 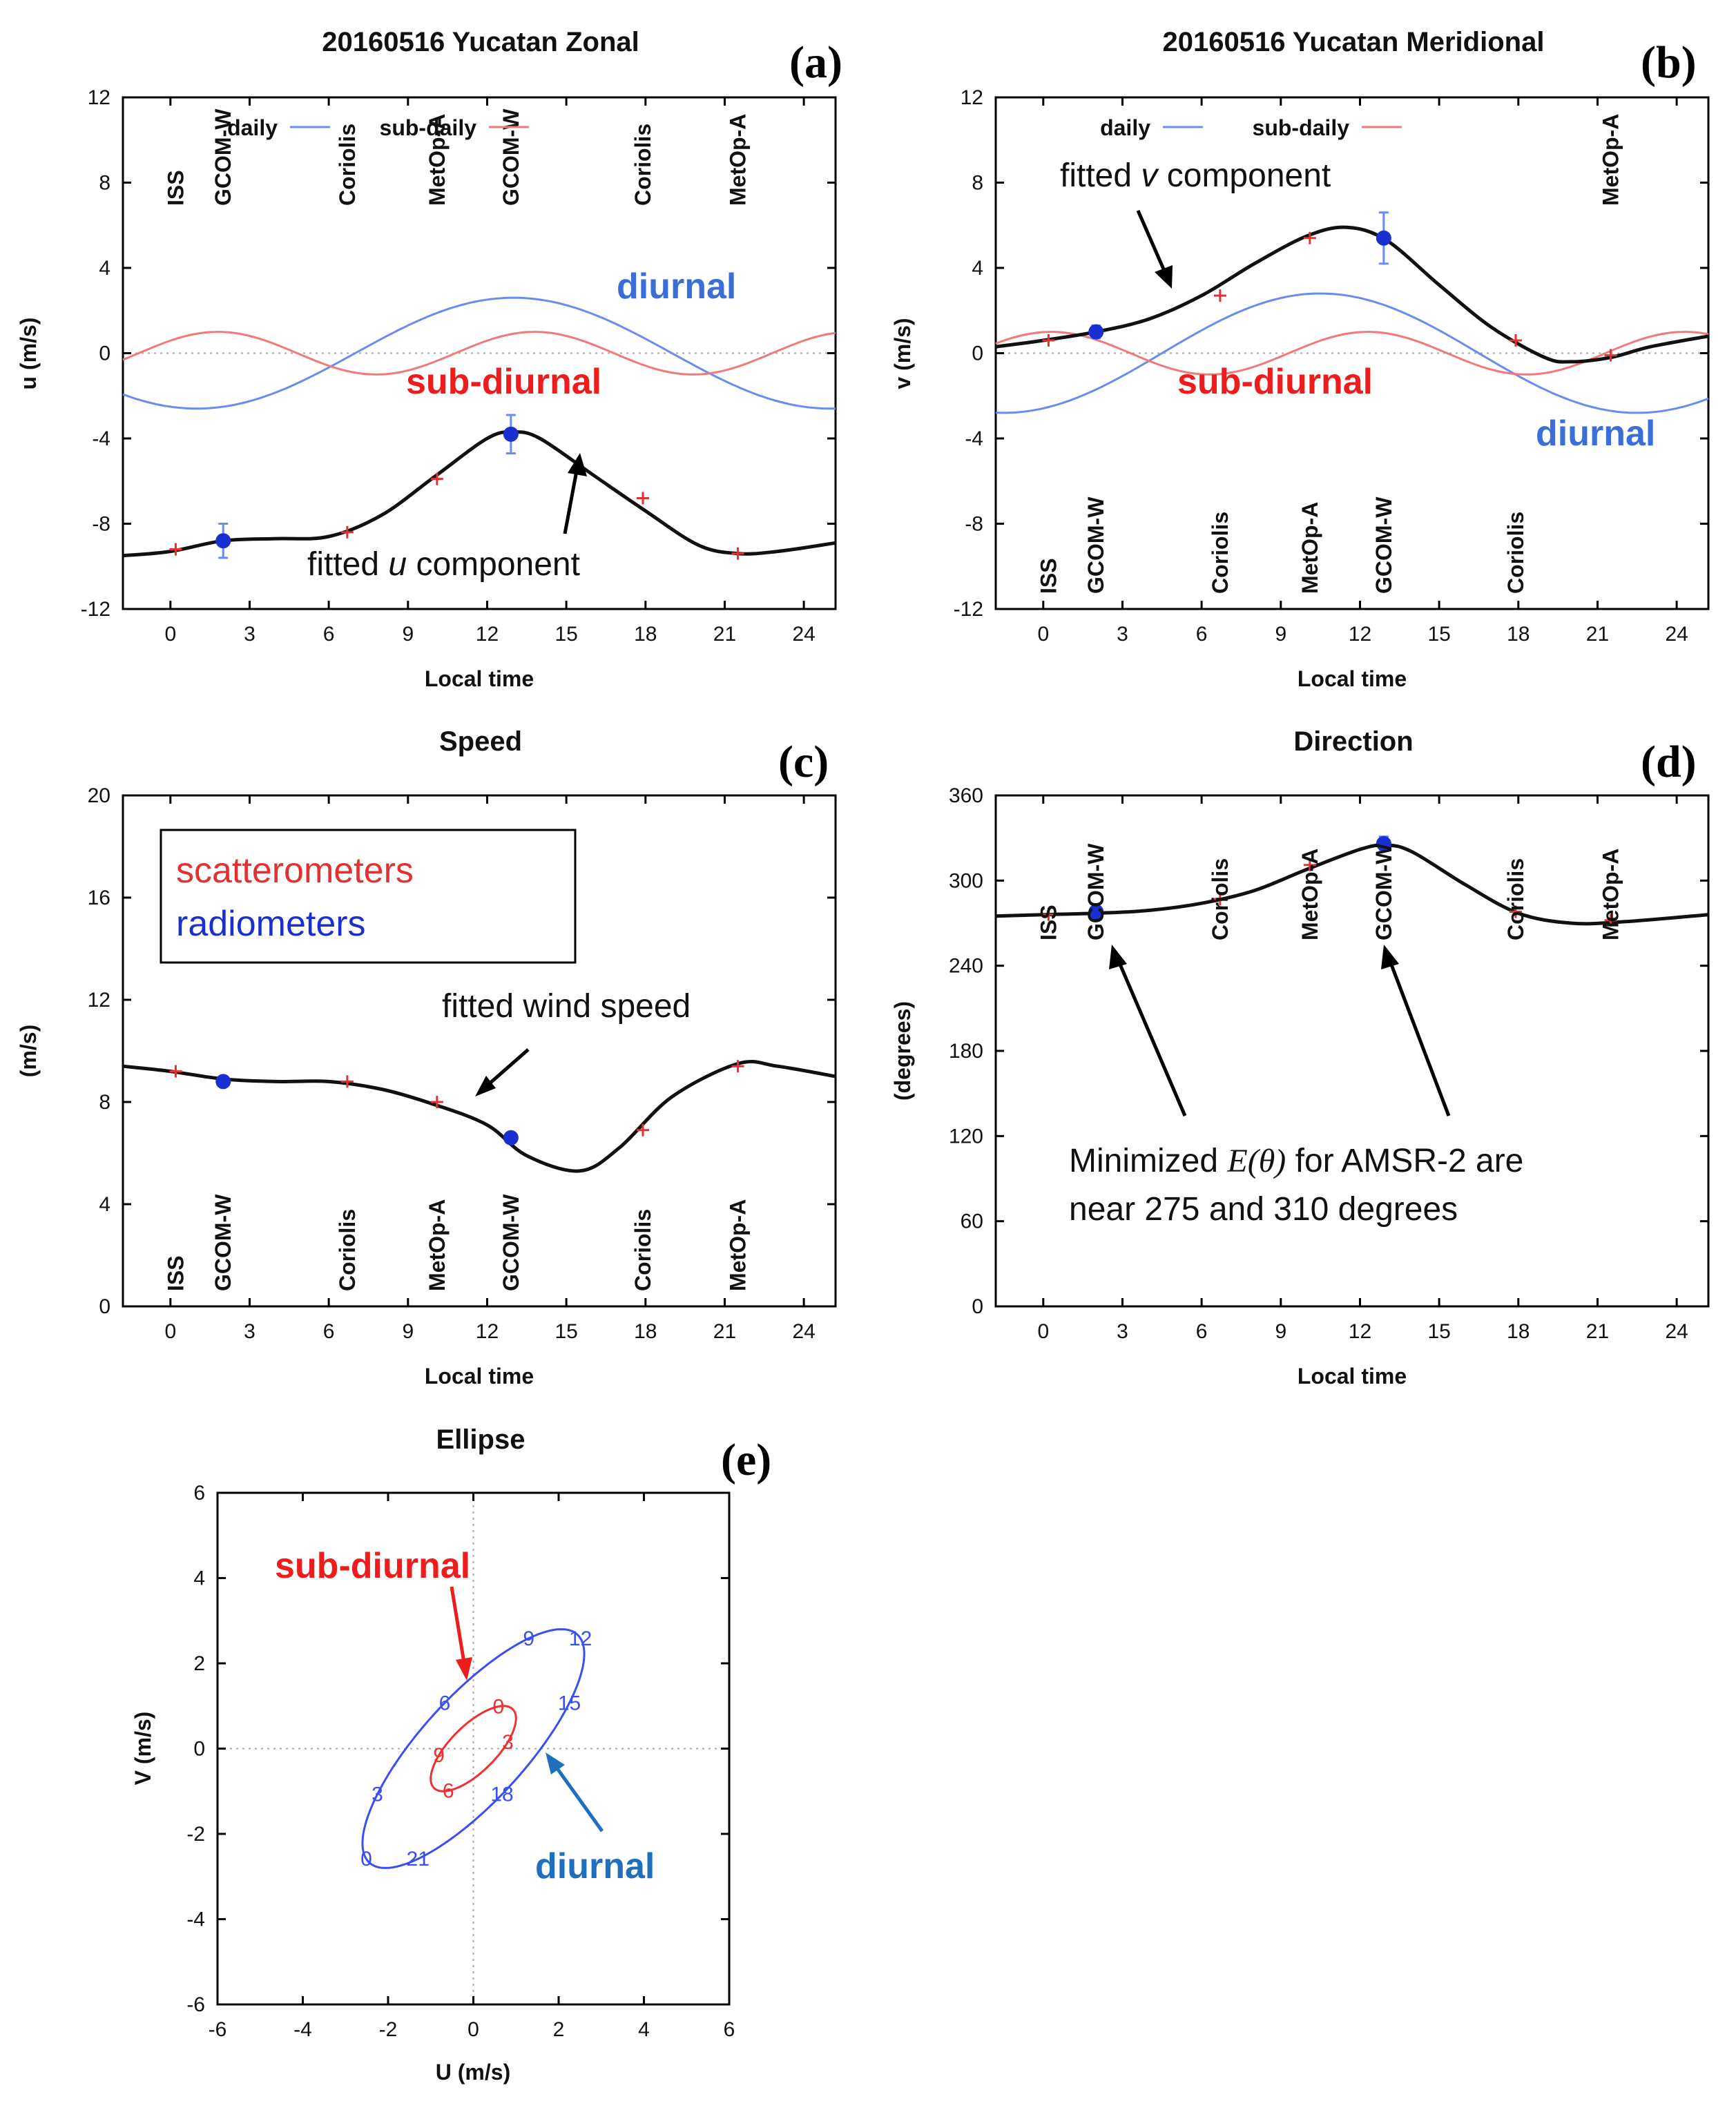 What do you see at coordinates (195, 1834) in the screenshot?
I see `y-tick-label: -2` at bounding box center [195, 1834].